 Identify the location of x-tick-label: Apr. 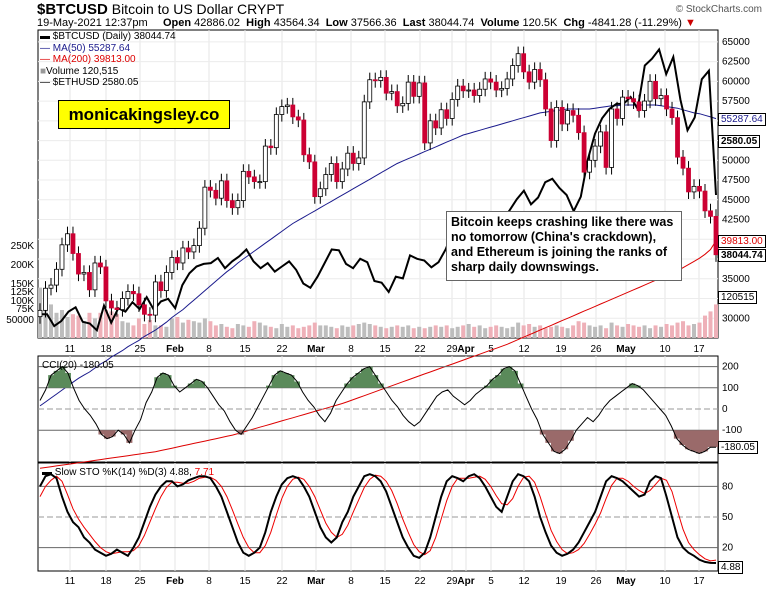
(465, 349).